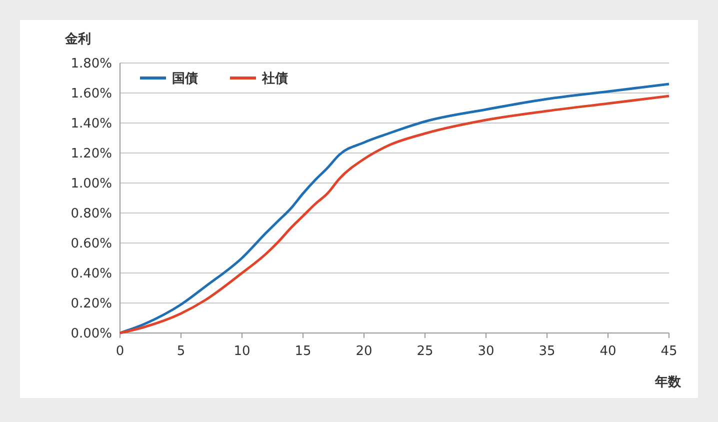  What do you see at coordinates (91, 214) in the screenshot?
I see `y-tick-label: 0.80%` at bounding box center [91, 214].